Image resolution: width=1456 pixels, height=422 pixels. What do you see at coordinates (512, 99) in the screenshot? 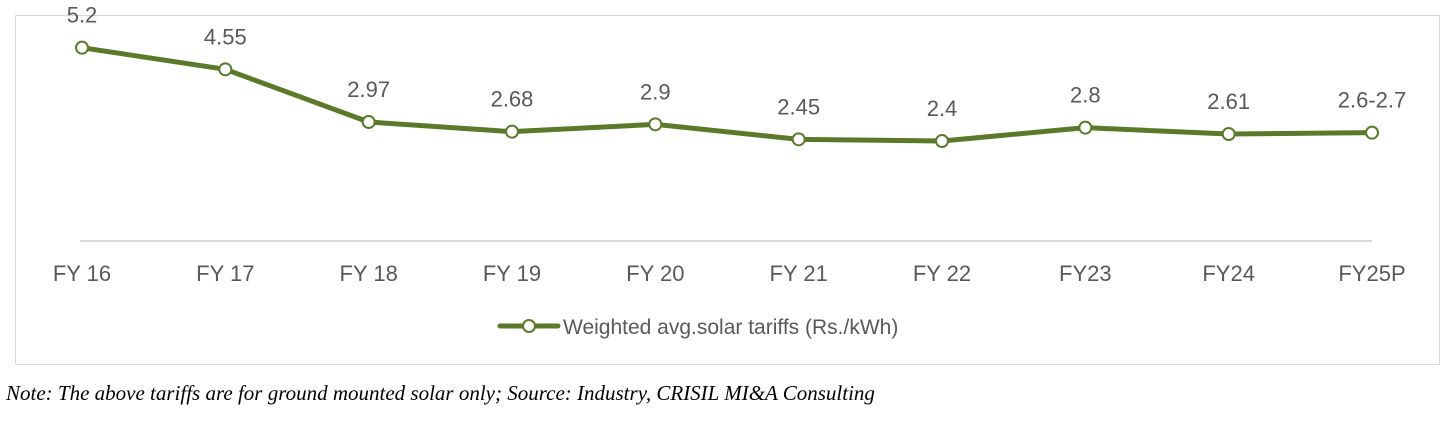
I see `data-label: 2.68` at bounding box center [512, 99].